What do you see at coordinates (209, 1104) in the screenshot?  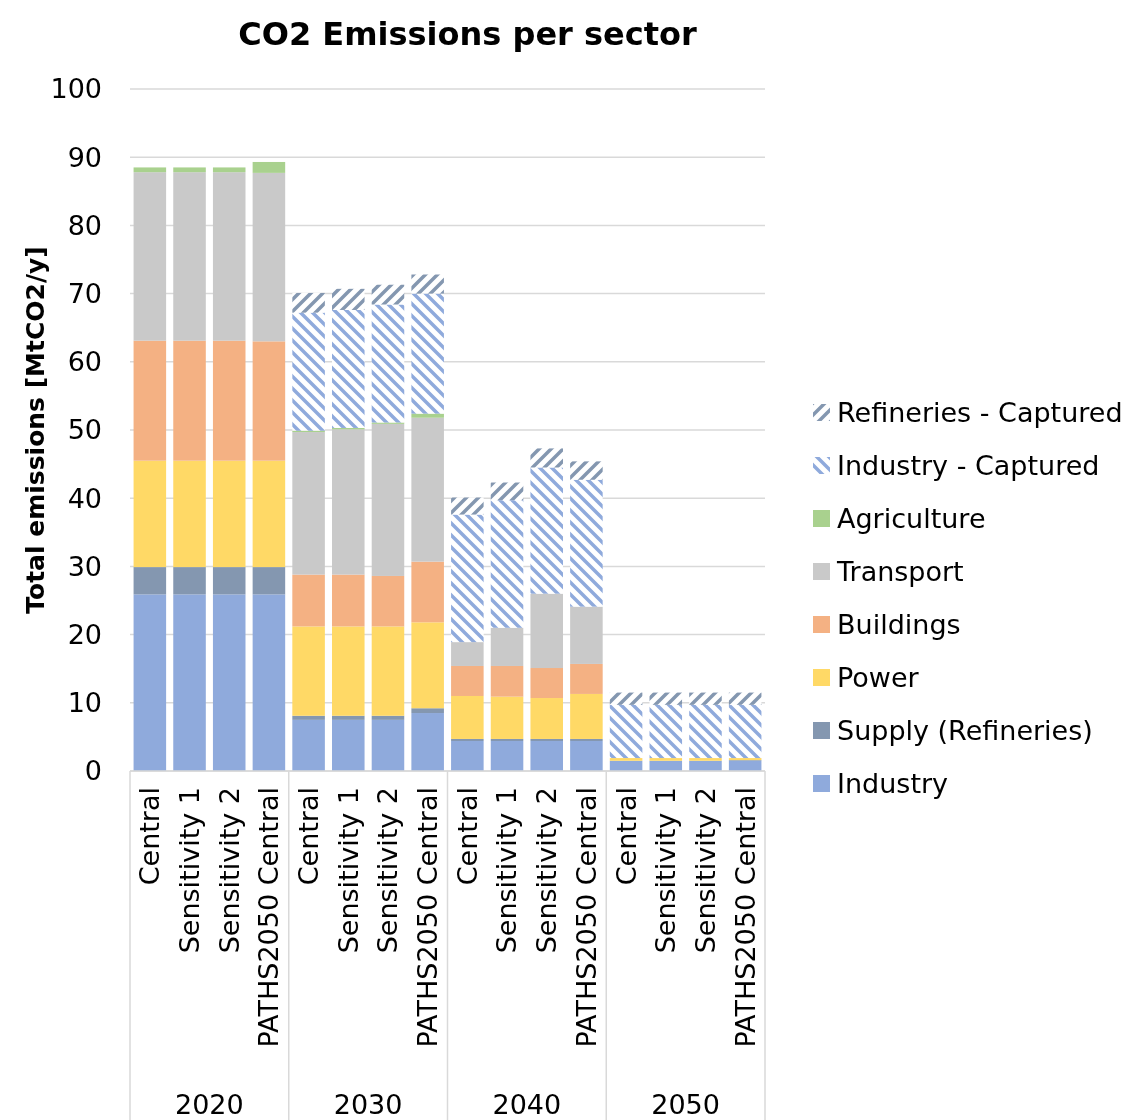 I see `text: 2020` at bounding box center [209, 1104].